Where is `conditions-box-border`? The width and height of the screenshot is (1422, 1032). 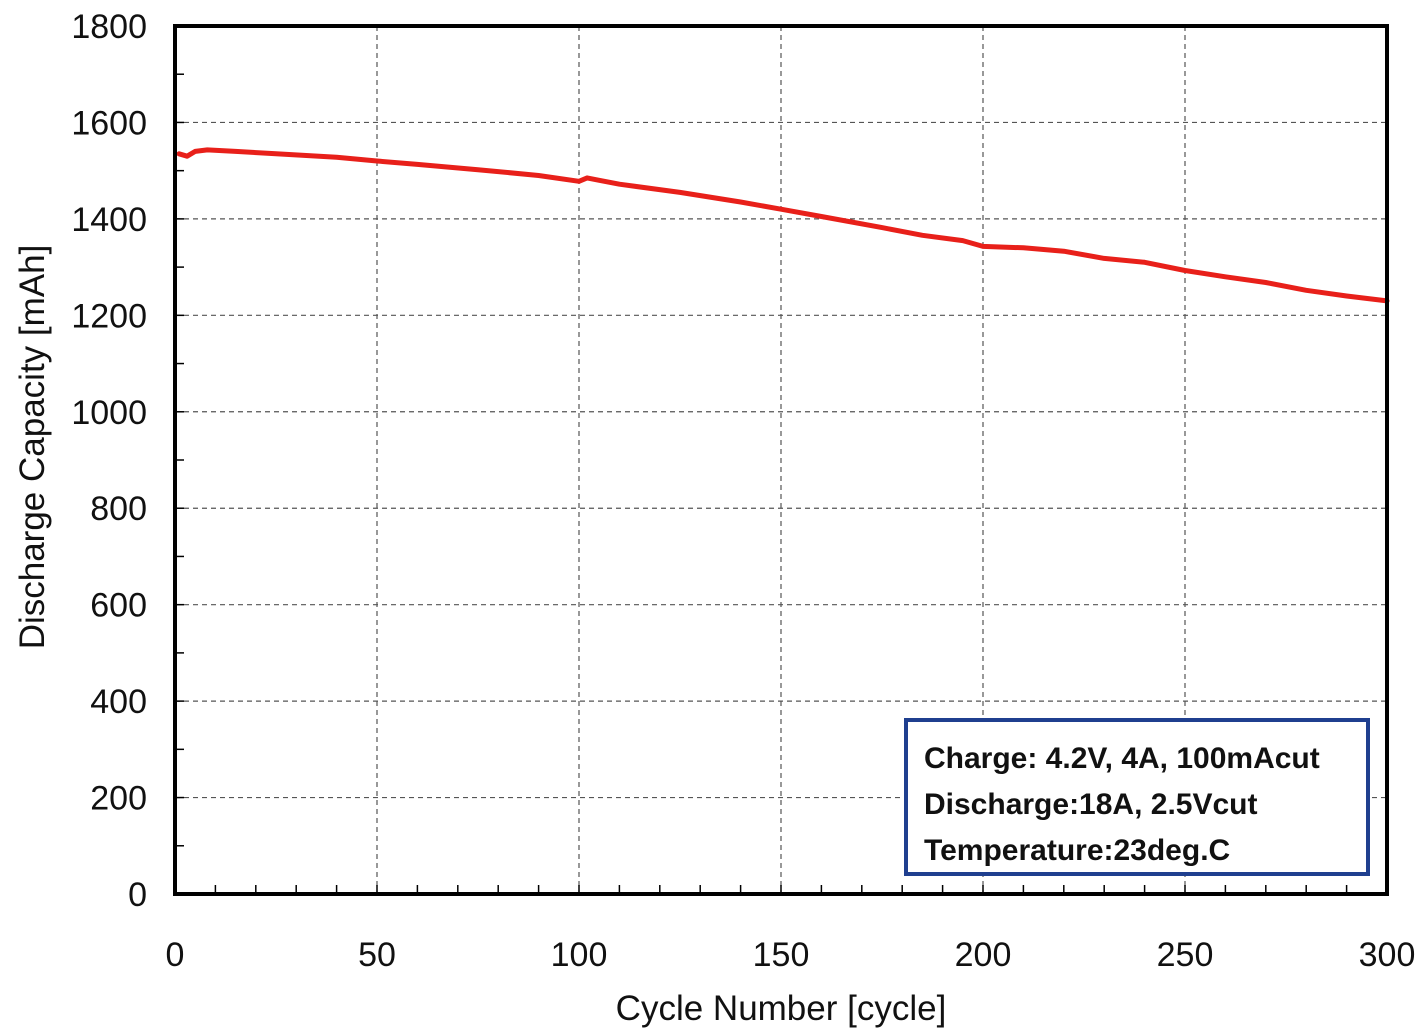
conditions-box-border is located at coordinates (1137, 797).